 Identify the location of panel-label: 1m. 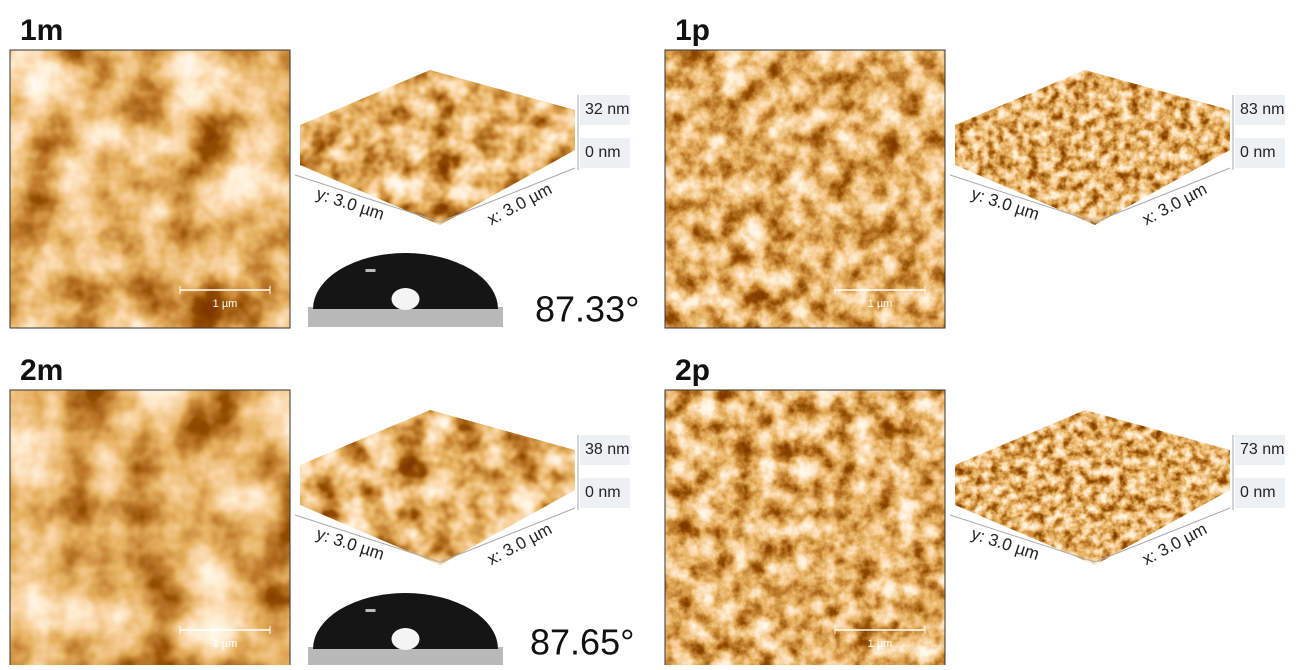
(41, 30).